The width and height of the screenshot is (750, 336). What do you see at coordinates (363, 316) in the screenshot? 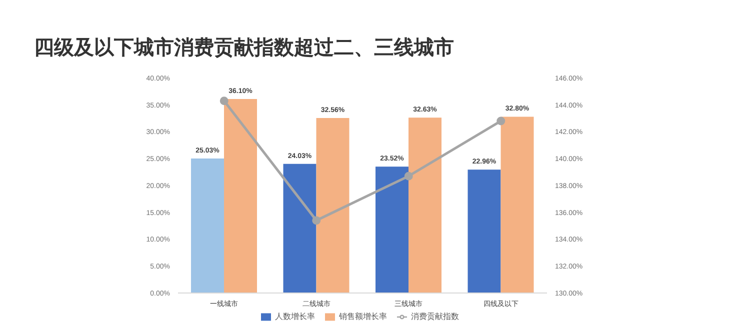
I see `legend-label: 销售额增长率` at bounding box center [363, 316].